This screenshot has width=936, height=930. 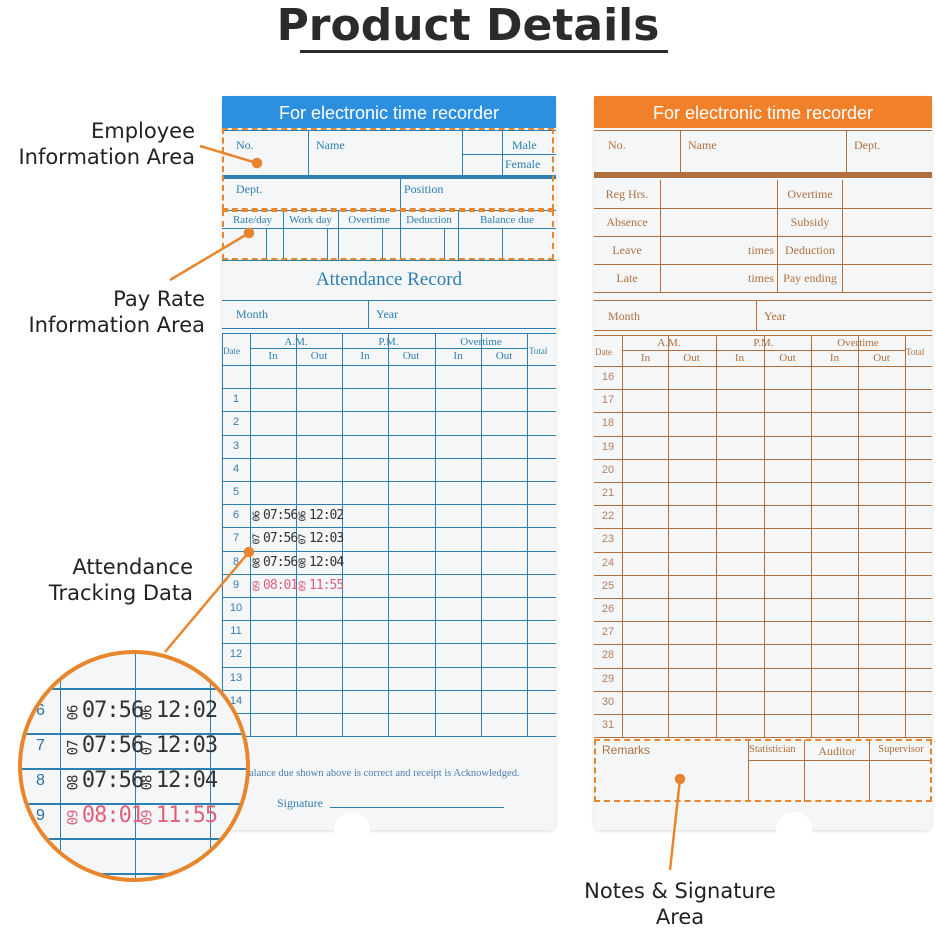 I want to click on stamp-time: 12:04, so click(x=186, y=780).